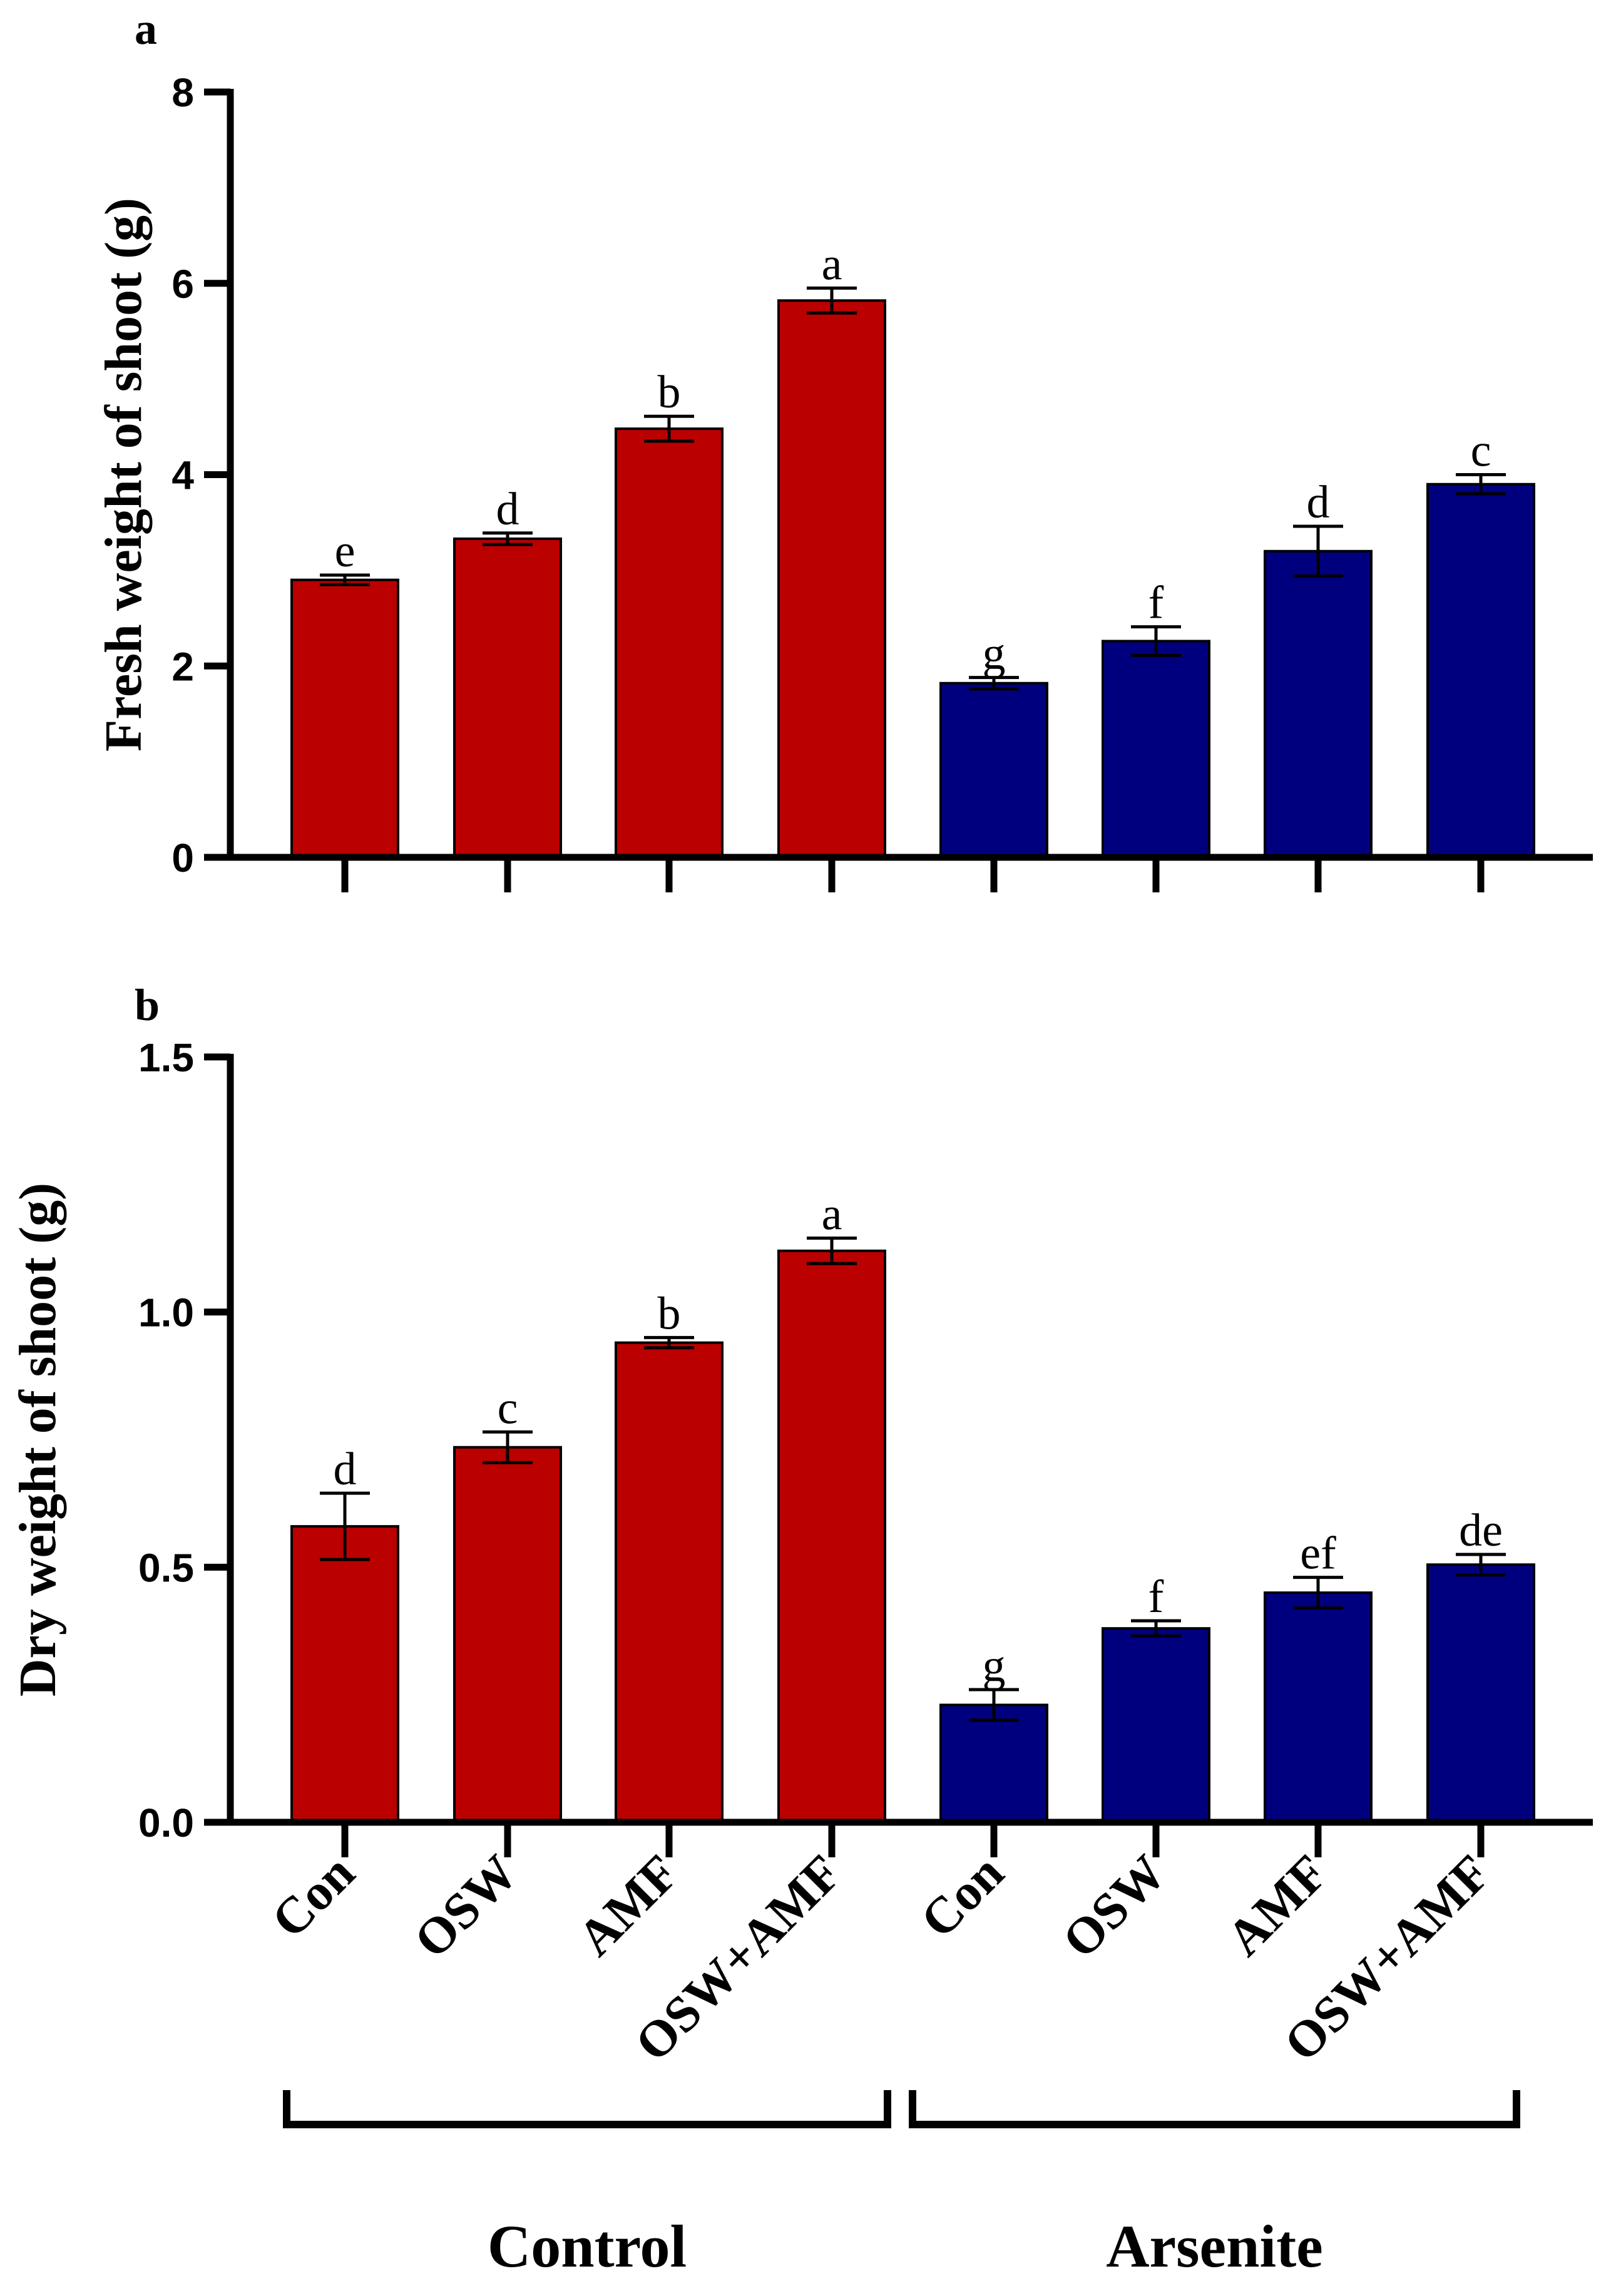 This screenshot has height=2296, width=1616. Describe the element at coordinates (124, 475) in the screenshot. I see `y-axis-label: Fresh weight of shoot (g)` at that location.